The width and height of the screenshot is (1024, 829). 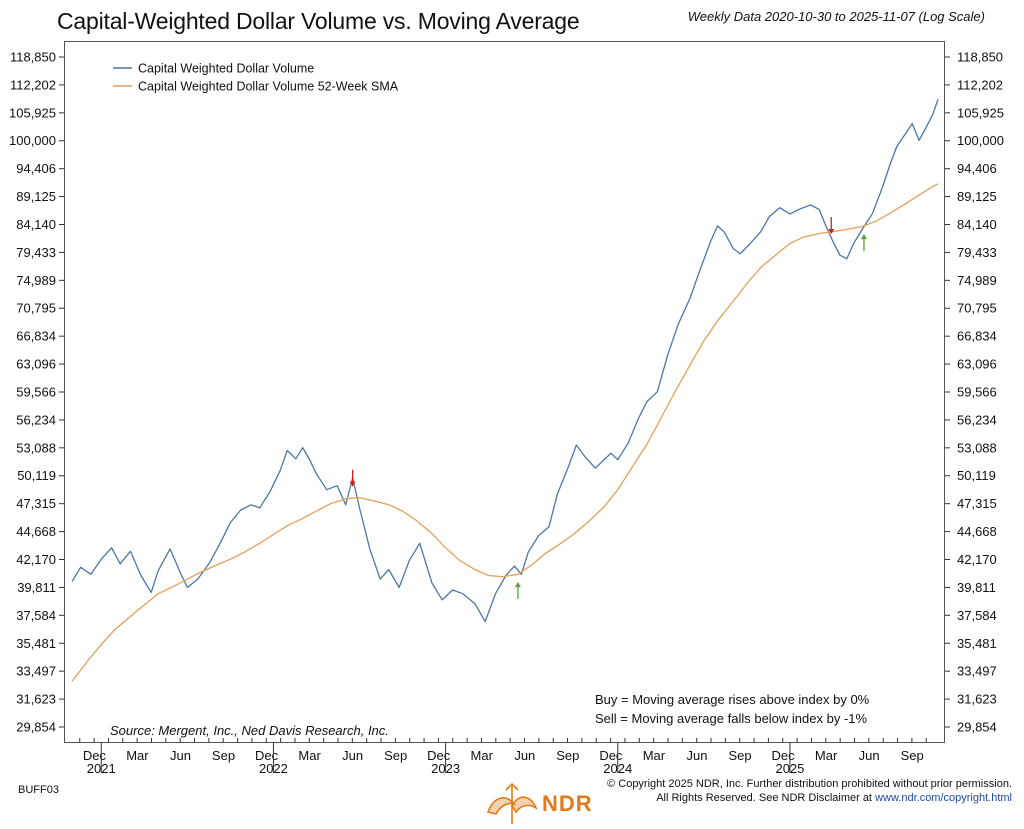 What do you see at coordinates (36, 280) in the screenshot?
I see `y-tick-label-left: 74,989` at bounding box center [36, 280].